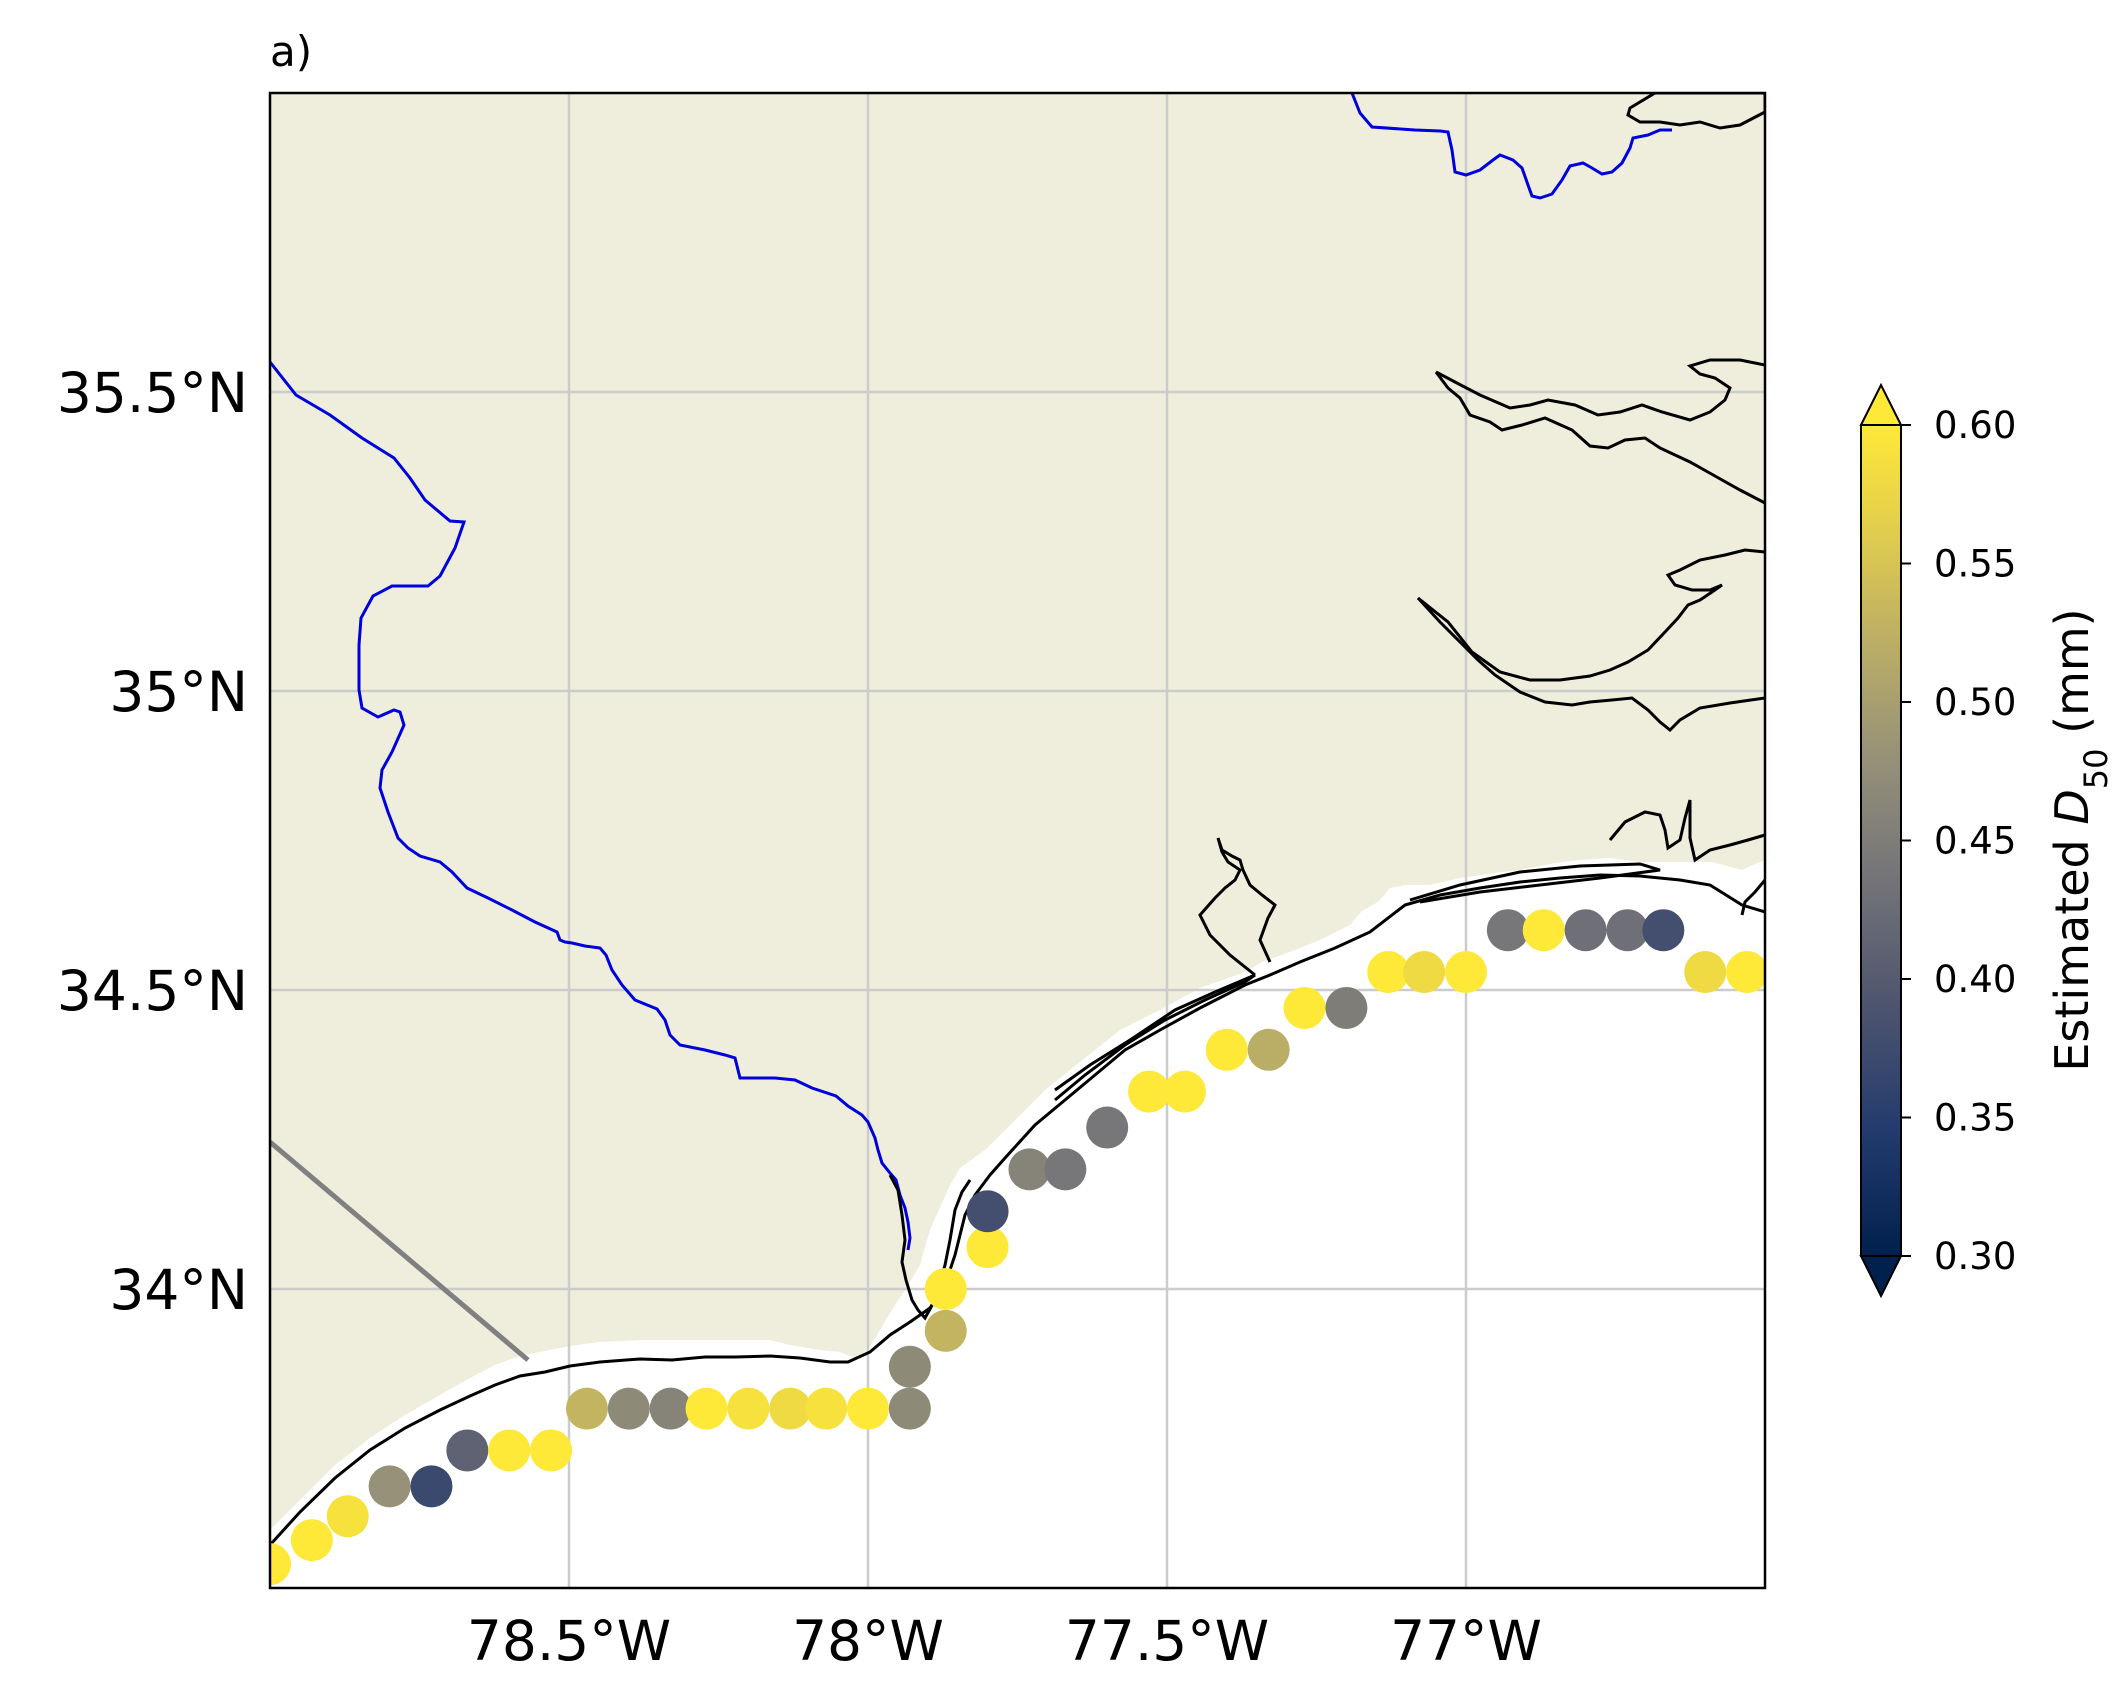  I want to click on colorbar-tick-label-3: 0.45, so click(1975, 841).